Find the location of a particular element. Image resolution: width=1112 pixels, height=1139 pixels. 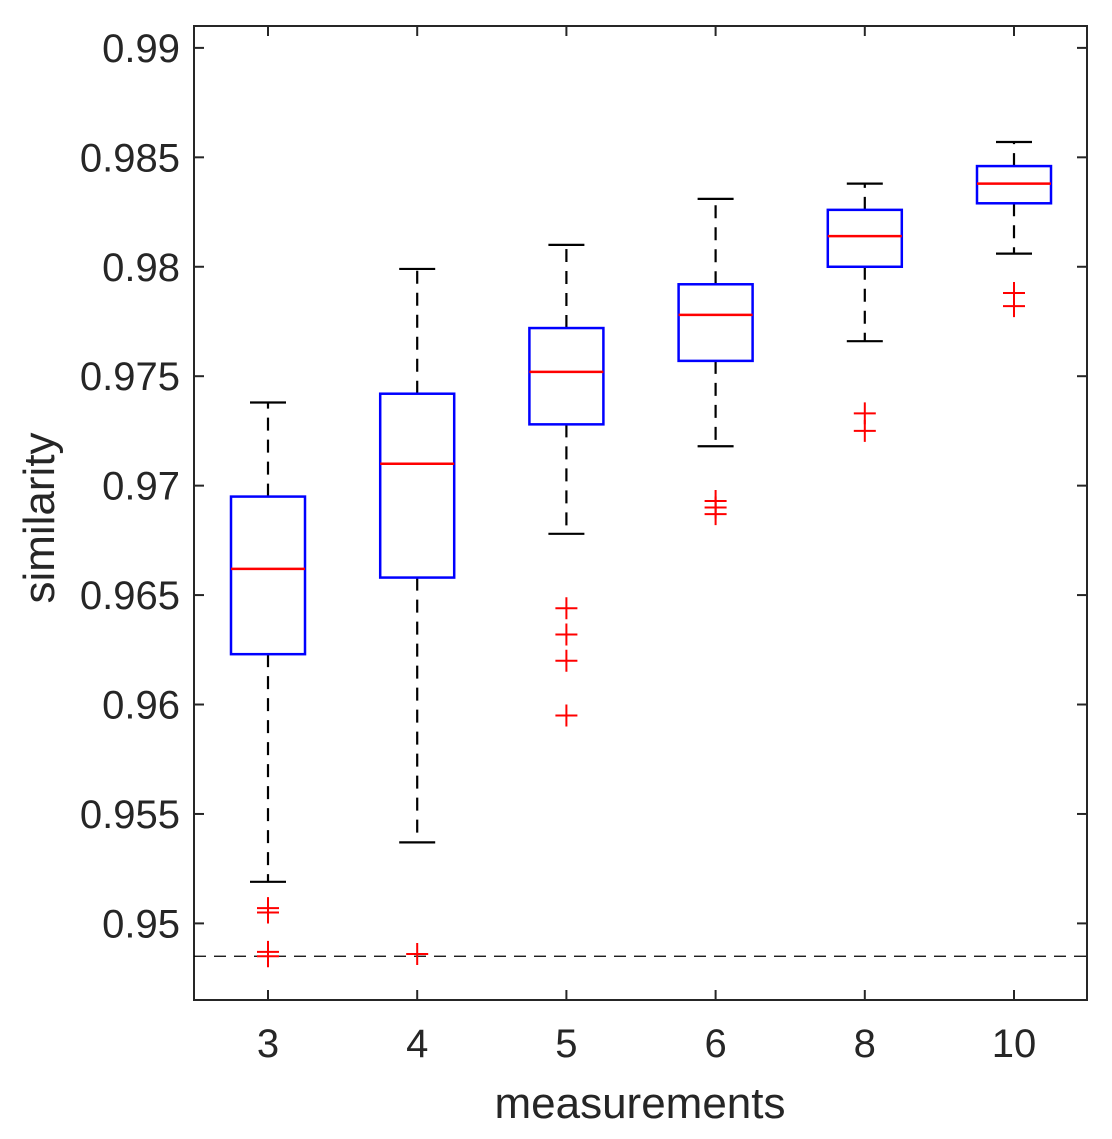

x-tick-label: 4 is located at coordinates (417, 1044).